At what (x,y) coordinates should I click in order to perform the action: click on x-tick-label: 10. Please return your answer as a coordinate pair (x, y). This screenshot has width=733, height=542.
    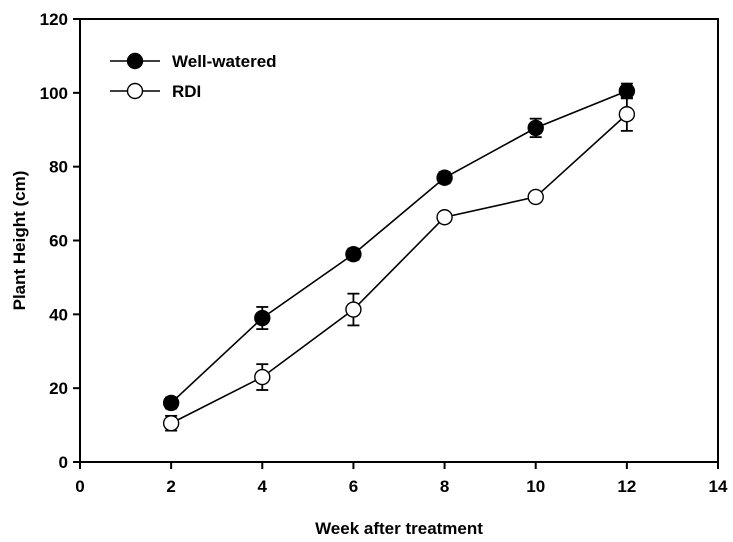
    Looking at the image, I should click on (535, 486).